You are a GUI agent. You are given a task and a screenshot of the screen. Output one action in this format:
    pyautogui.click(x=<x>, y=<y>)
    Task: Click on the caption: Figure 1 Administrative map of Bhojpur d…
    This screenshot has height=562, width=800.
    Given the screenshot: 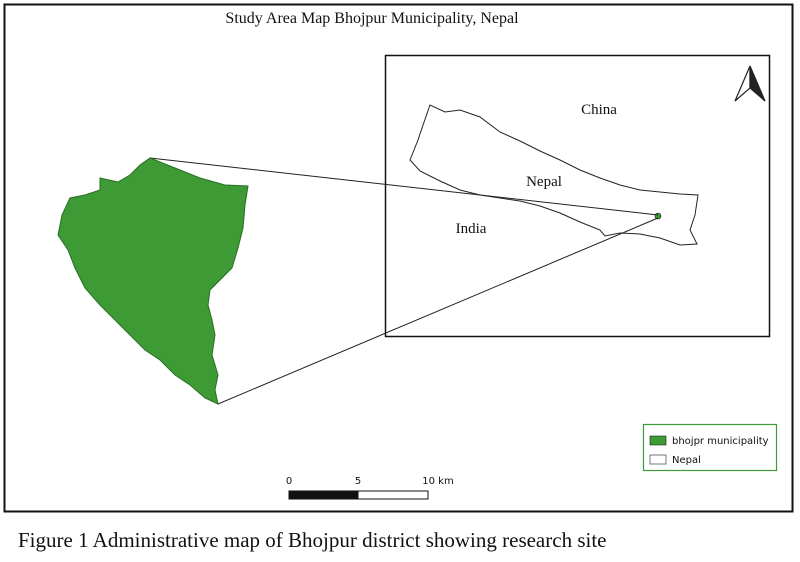 What is the action you would take?
    pyautogui.click(x=312, y=540)
    